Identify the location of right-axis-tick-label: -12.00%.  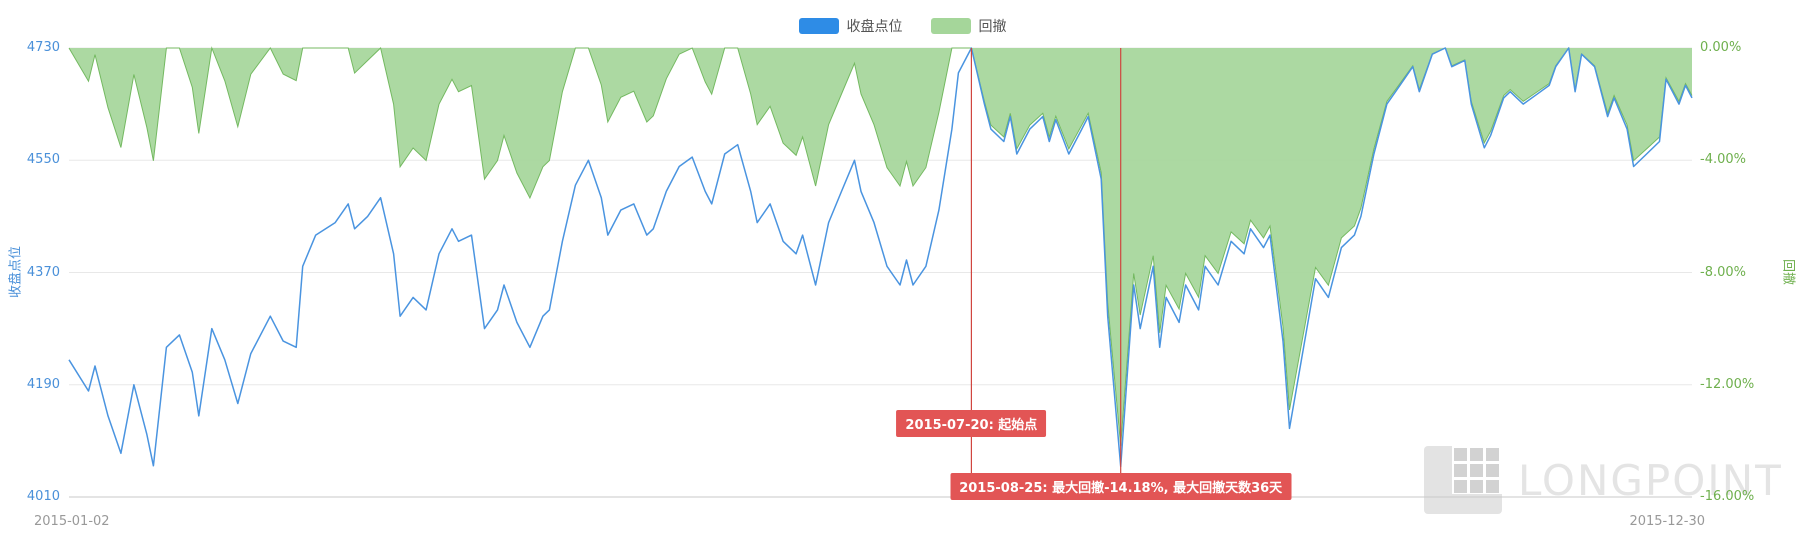
(1727, 384).